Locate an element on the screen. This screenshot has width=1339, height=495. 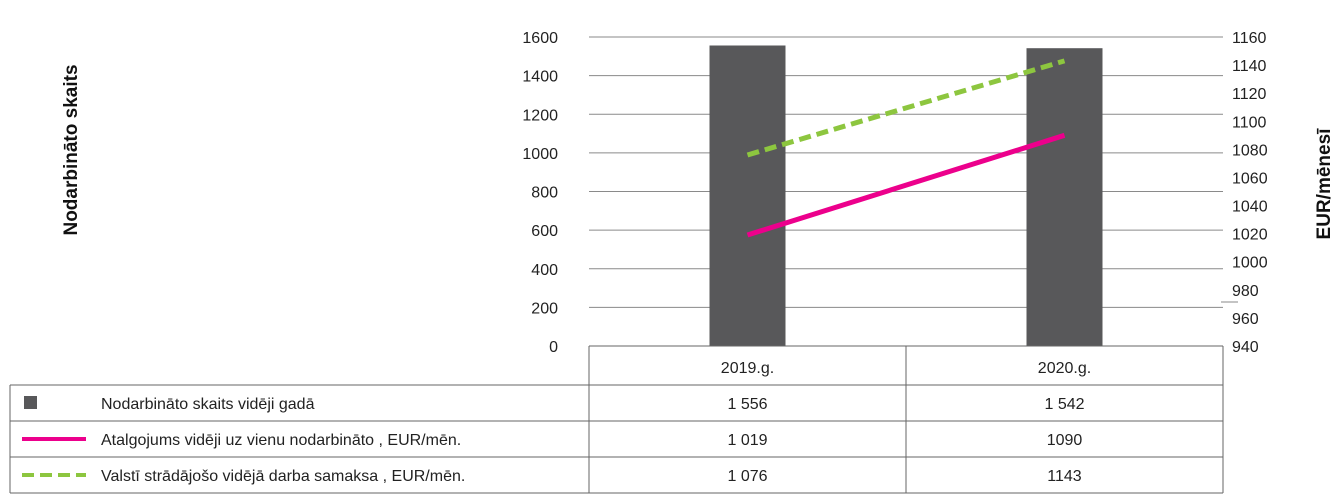
category-label: 2020.g. is located at coordinates (1064, 368).